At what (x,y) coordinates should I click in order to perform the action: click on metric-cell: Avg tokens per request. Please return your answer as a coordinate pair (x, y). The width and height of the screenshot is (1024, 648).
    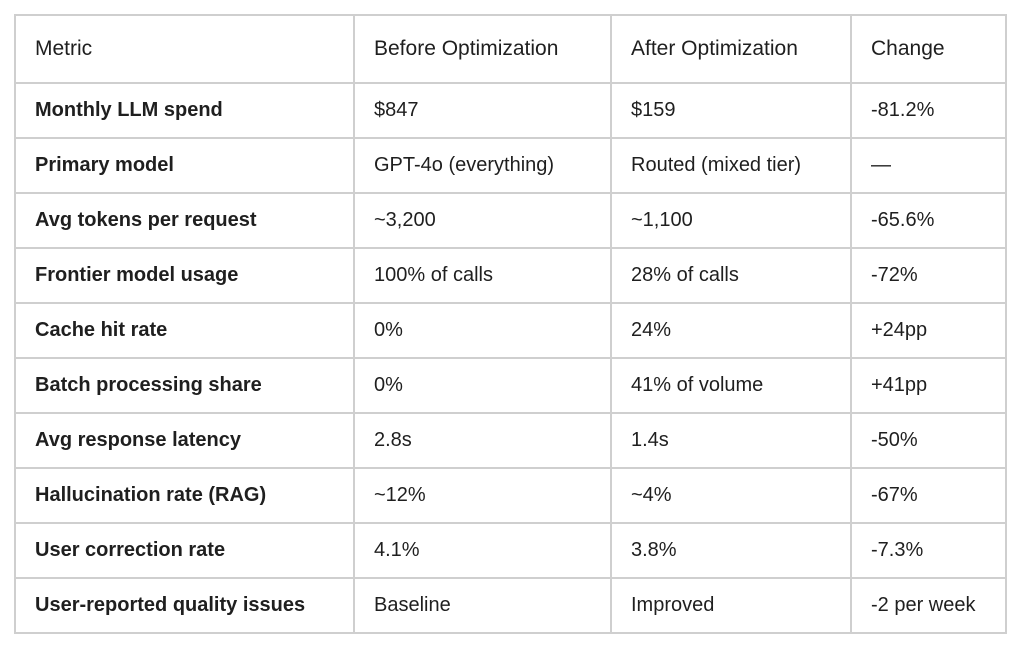
    Looking at the image, I should click on (184, 220).